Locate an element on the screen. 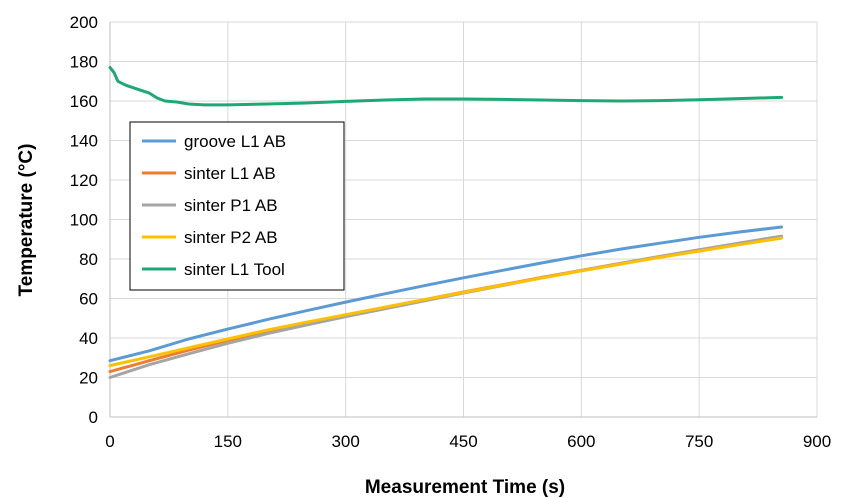 This screenshot has height=498, width=843. x-tick-label: 300 is located at coordinates (345, 441).